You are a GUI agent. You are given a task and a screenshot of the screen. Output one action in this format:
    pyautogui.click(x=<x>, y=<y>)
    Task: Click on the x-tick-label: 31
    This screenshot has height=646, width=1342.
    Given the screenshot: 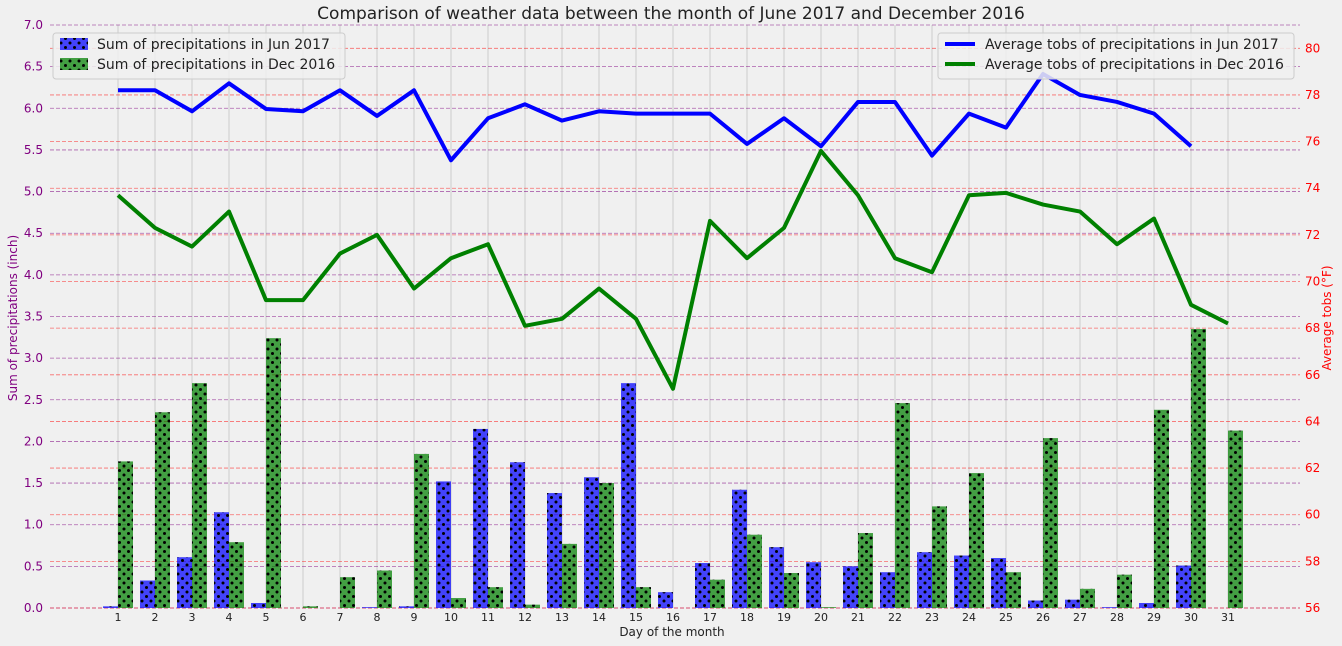 What is the action you would take?
    pyautogui.click(x=1228, y=617)
    